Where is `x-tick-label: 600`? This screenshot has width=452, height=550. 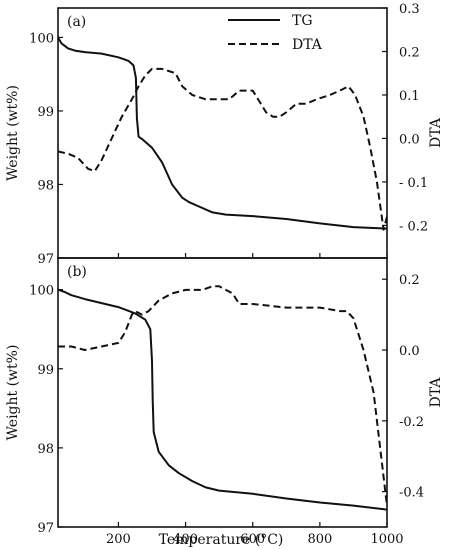 x-tick-label: 600 is located at coordinates (252, 539).